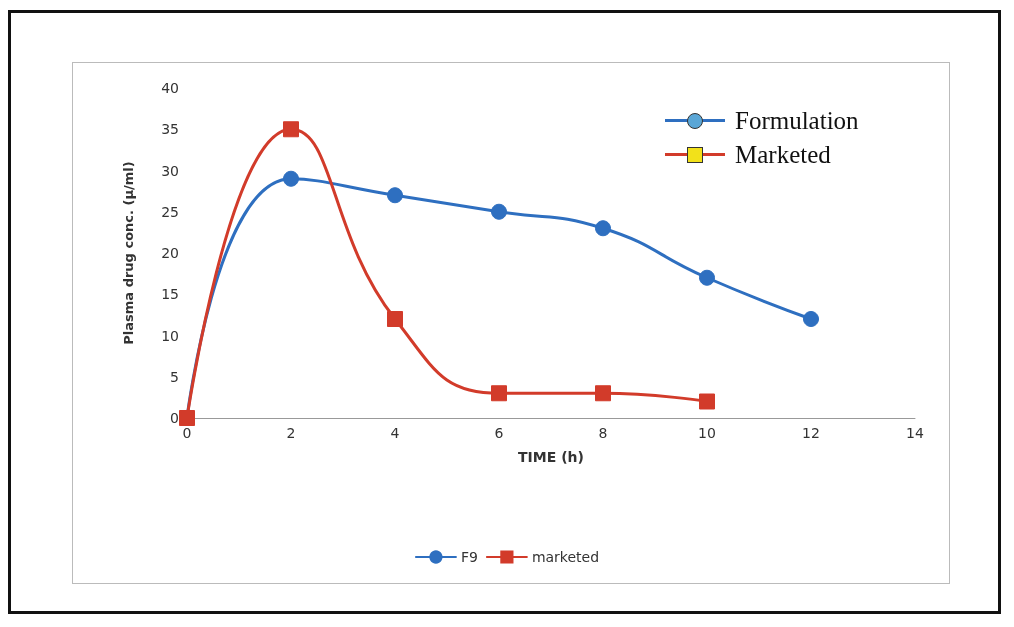  What do you see at coordinates (915, 433) in the screenshot?
I see `x-tick-label: 14` at bounding box center [915, 433].